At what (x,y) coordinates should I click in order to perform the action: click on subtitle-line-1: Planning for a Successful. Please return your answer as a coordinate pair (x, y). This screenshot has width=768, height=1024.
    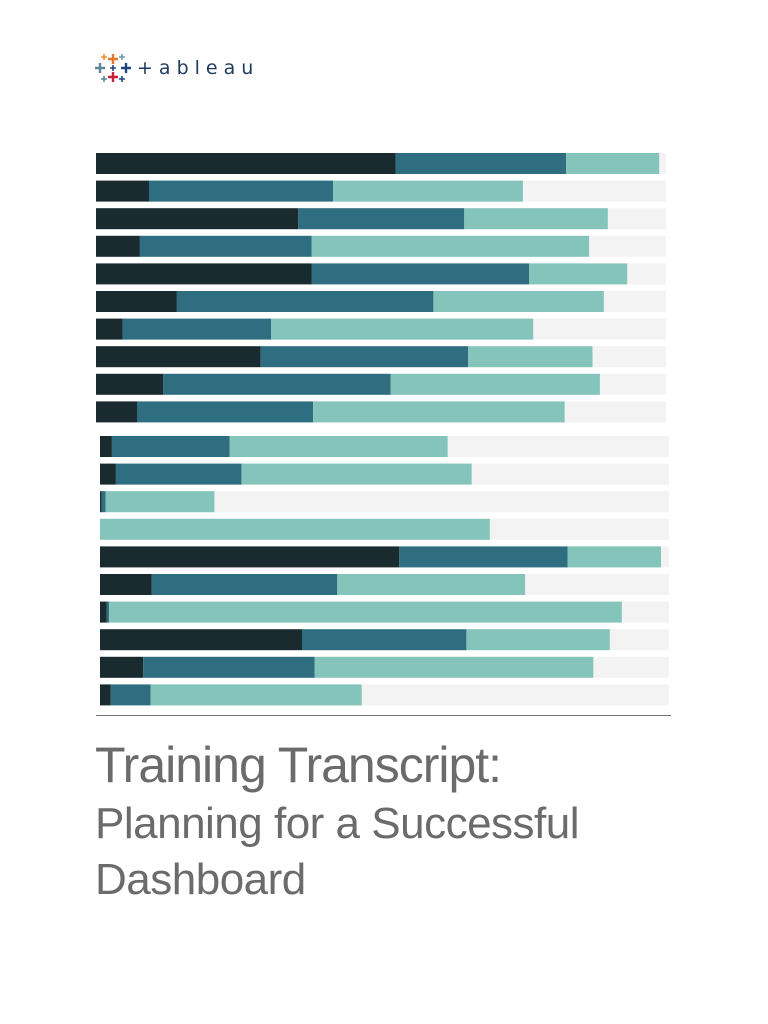
    Looking at the image, I should click on (337, 823).